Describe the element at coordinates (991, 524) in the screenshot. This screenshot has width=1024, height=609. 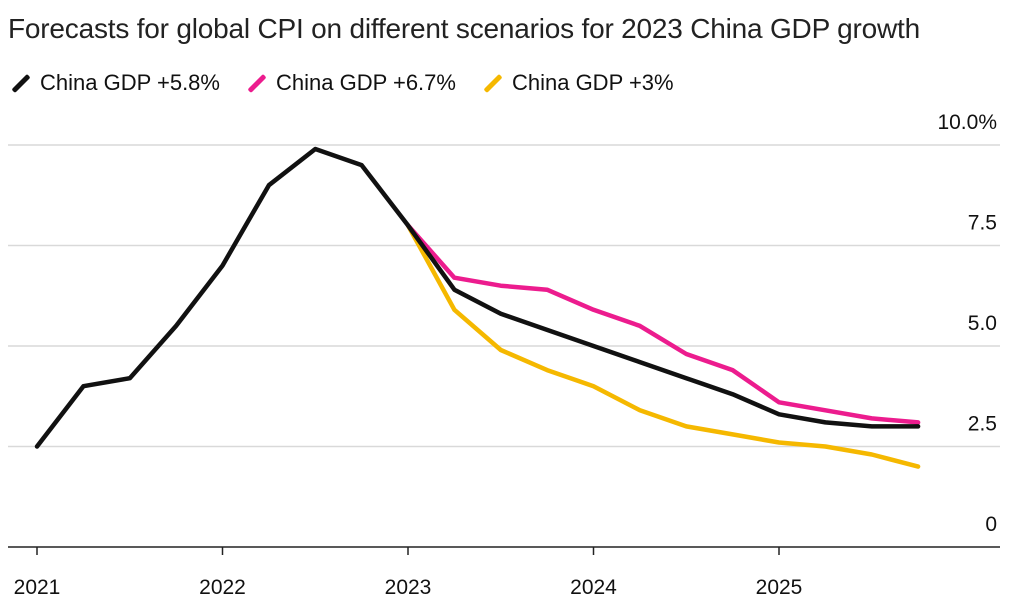
I see `y-tick-label: 0` at that location.